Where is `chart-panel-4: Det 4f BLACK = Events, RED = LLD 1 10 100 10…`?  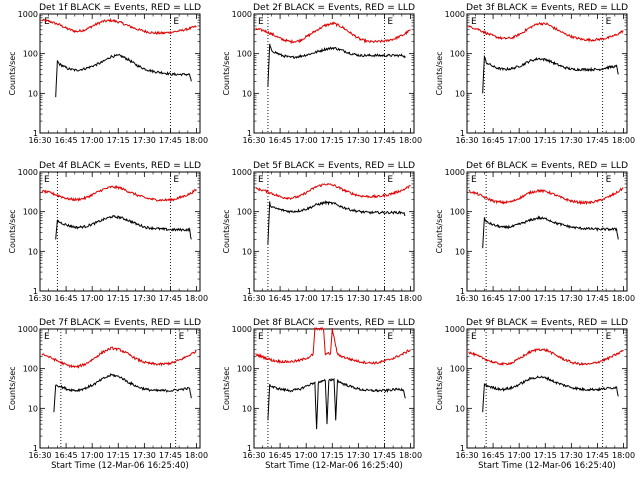 chart-panel-4: Det 4f BLACK = Events, RED = LLD 1 10 100 10… is located at coordinates (108, 231).